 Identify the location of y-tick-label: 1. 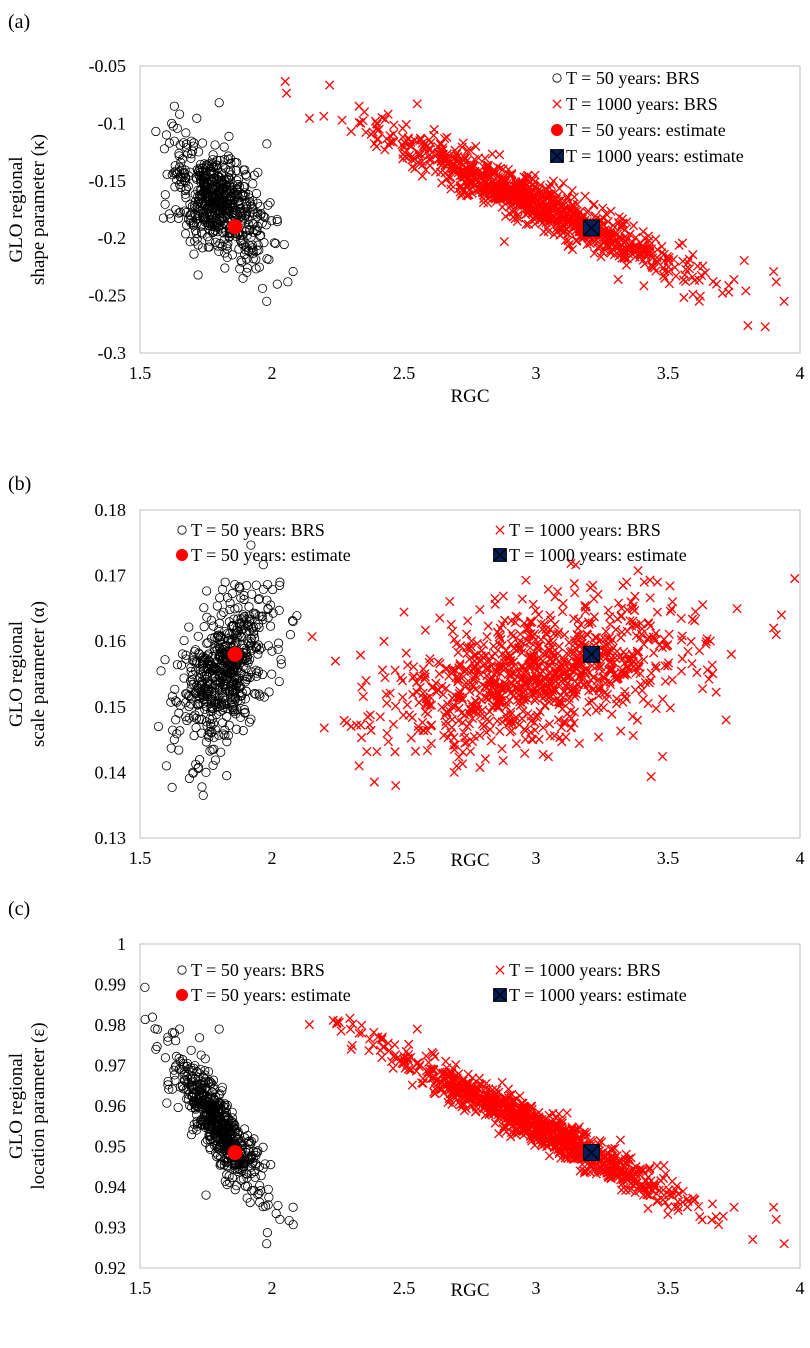
(121, 944).